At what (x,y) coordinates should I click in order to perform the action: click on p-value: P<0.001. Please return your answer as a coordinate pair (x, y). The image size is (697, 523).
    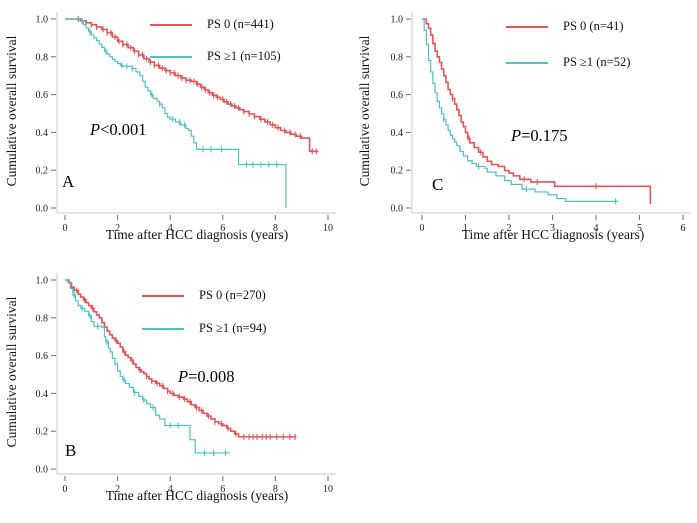
    Looking at the image, I should click on (118, 130).